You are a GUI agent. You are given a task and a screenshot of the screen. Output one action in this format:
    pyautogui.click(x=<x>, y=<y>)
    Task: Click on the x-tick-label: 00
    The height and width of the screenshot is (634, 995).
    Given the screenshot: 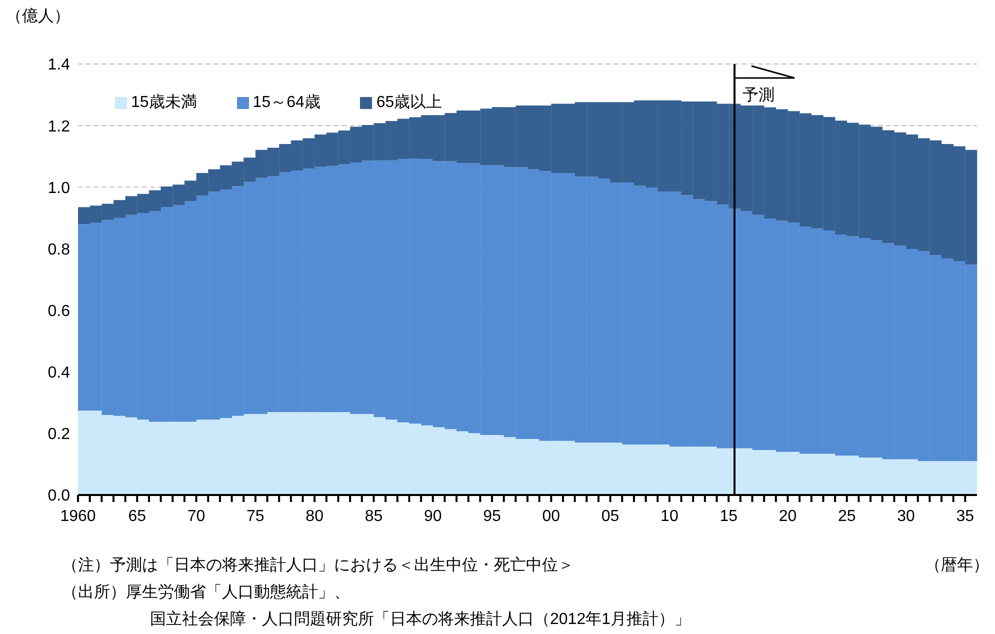 What is the action you would take?
    pyautogui.click(x=551, y=516)
    